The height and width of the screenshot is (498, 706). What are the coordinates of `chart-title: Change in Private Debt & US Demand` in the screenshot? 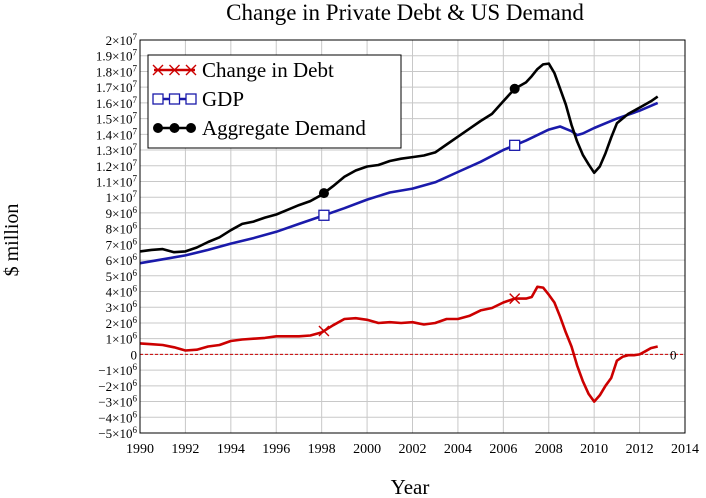 It's located at (405, 12).